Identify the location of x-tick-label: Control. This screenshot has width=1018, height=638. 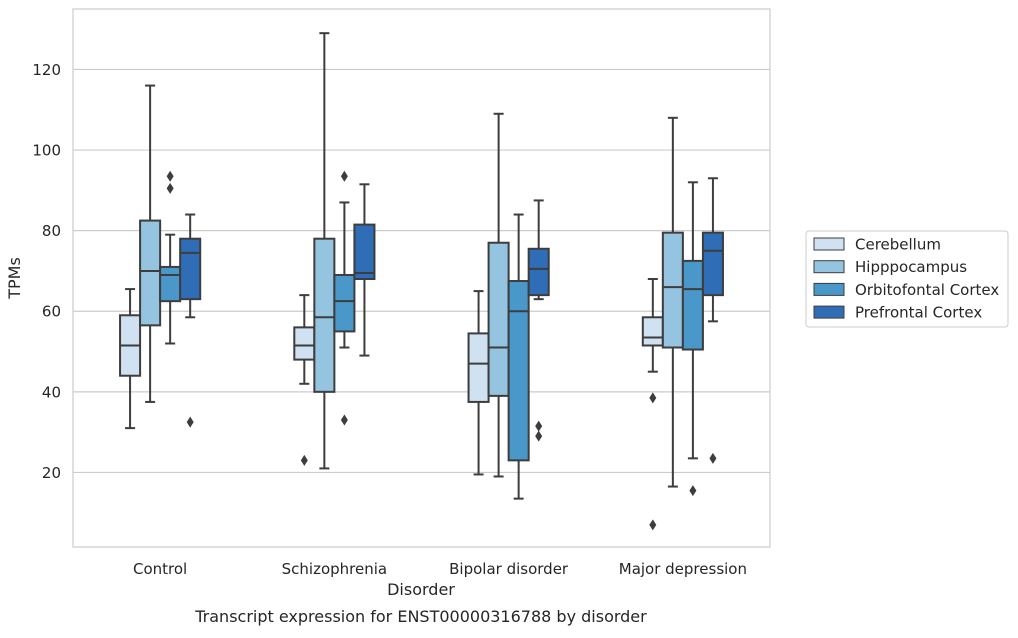
(160, 569).